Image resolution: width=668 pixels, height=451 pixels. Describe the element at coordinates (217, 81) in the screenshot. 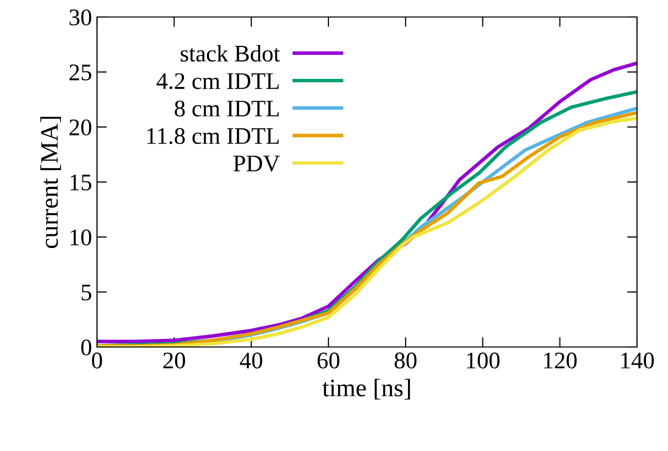

I see `legend-label: 4.2 cm IDTL` at that location.